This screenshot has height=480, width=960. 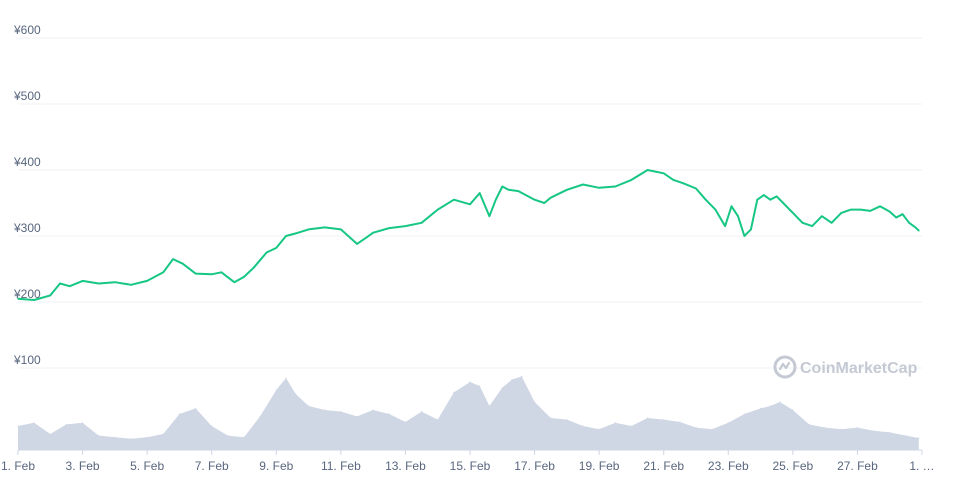 What do you see at coordinates (18, 466) in the screenshot?
I see `x-tick-label: 1. Feb` at bounding box center [18, 466].